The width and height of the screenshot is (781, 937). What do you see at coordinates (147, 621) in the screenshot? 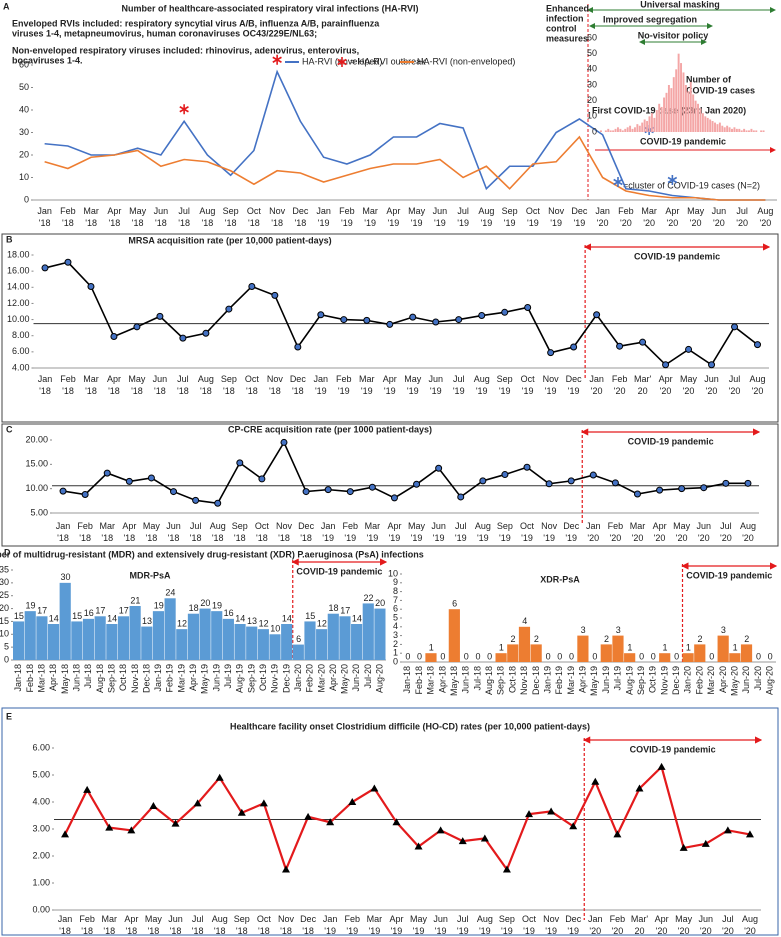
I see `value-label: 13` at bounding box center [147, 621].